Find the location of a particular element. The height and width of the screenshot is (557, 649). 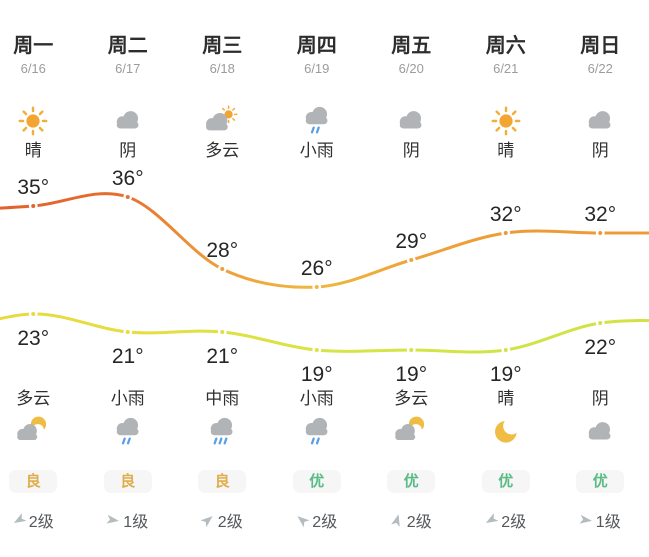

day-condition-label: 多云 is located at coordinates (222, 150).